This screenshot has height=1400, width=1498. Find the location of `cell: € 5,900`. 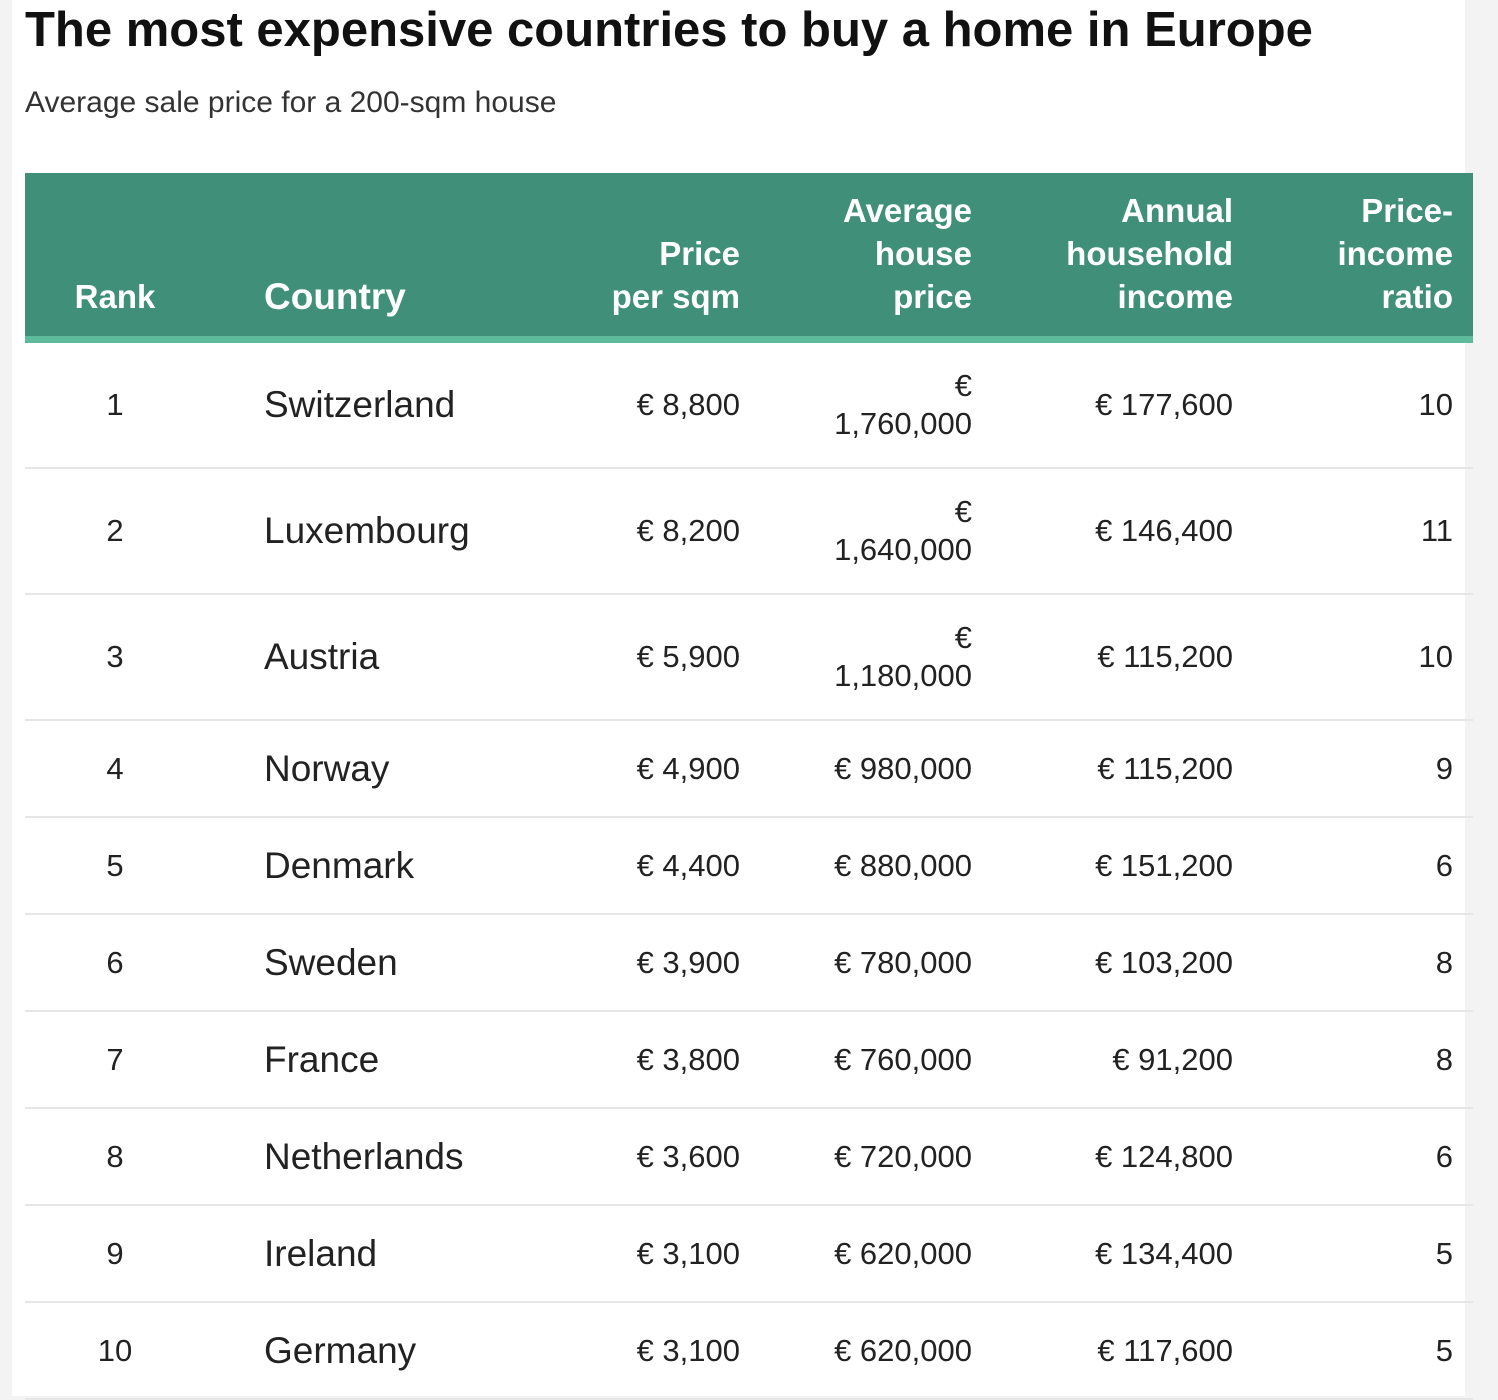

cell: € 5,900 is located at coordinates (670, 657).